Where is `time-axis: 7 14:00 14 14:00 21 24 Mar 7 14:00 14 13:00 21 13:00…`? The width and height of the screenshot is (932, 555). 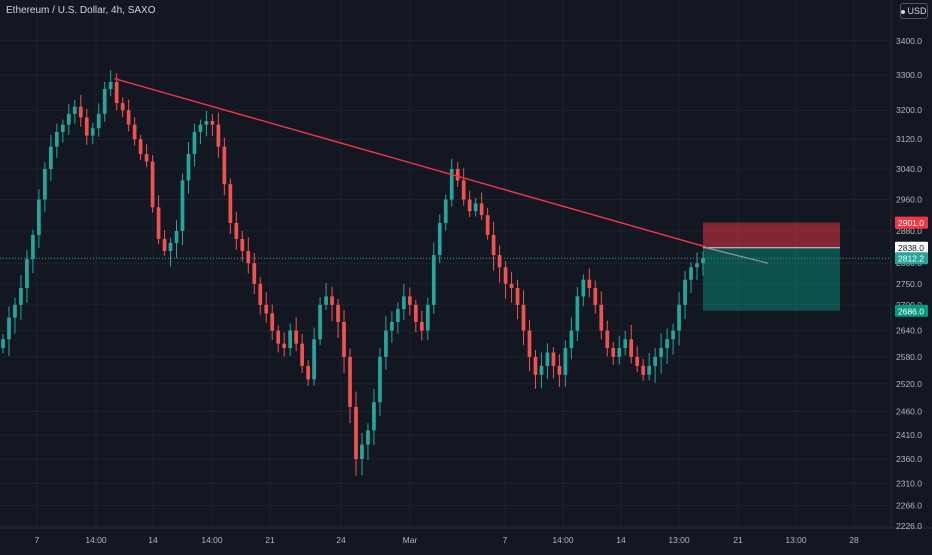
time-axis: 7 14:00 14 14:00 21 24 Mar 7 14:00 14 13:00 21 13:00… is located at coordinates (447, 540).